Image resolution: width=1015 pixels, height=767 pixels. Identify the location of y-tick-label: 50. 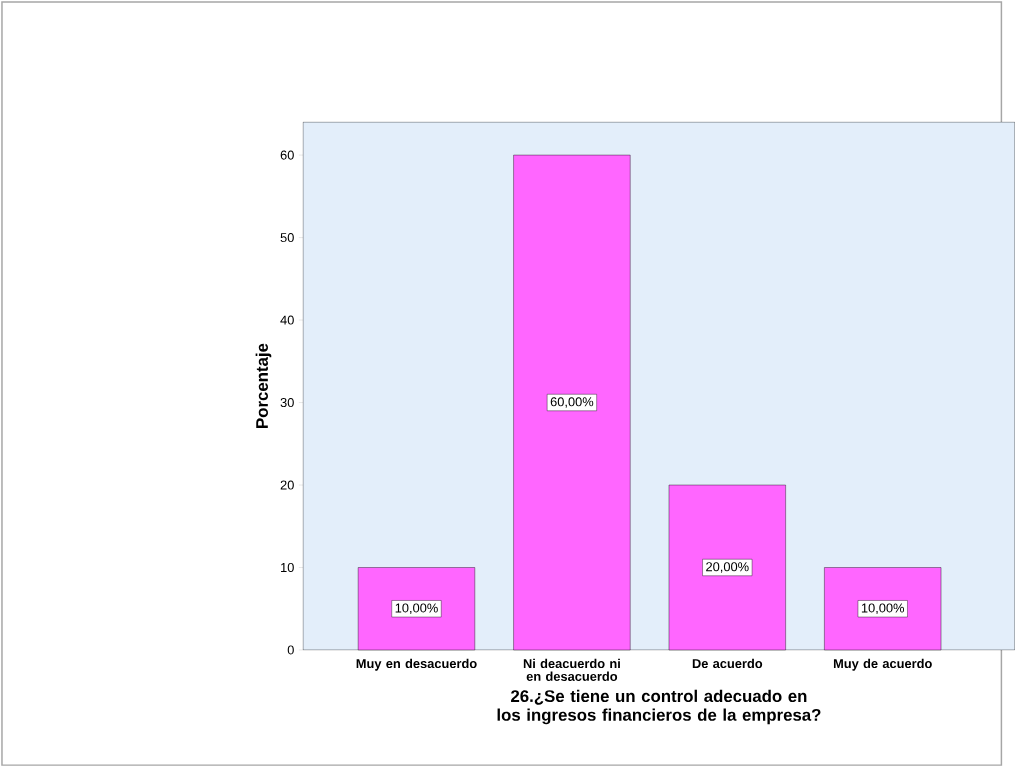
(287, 237).